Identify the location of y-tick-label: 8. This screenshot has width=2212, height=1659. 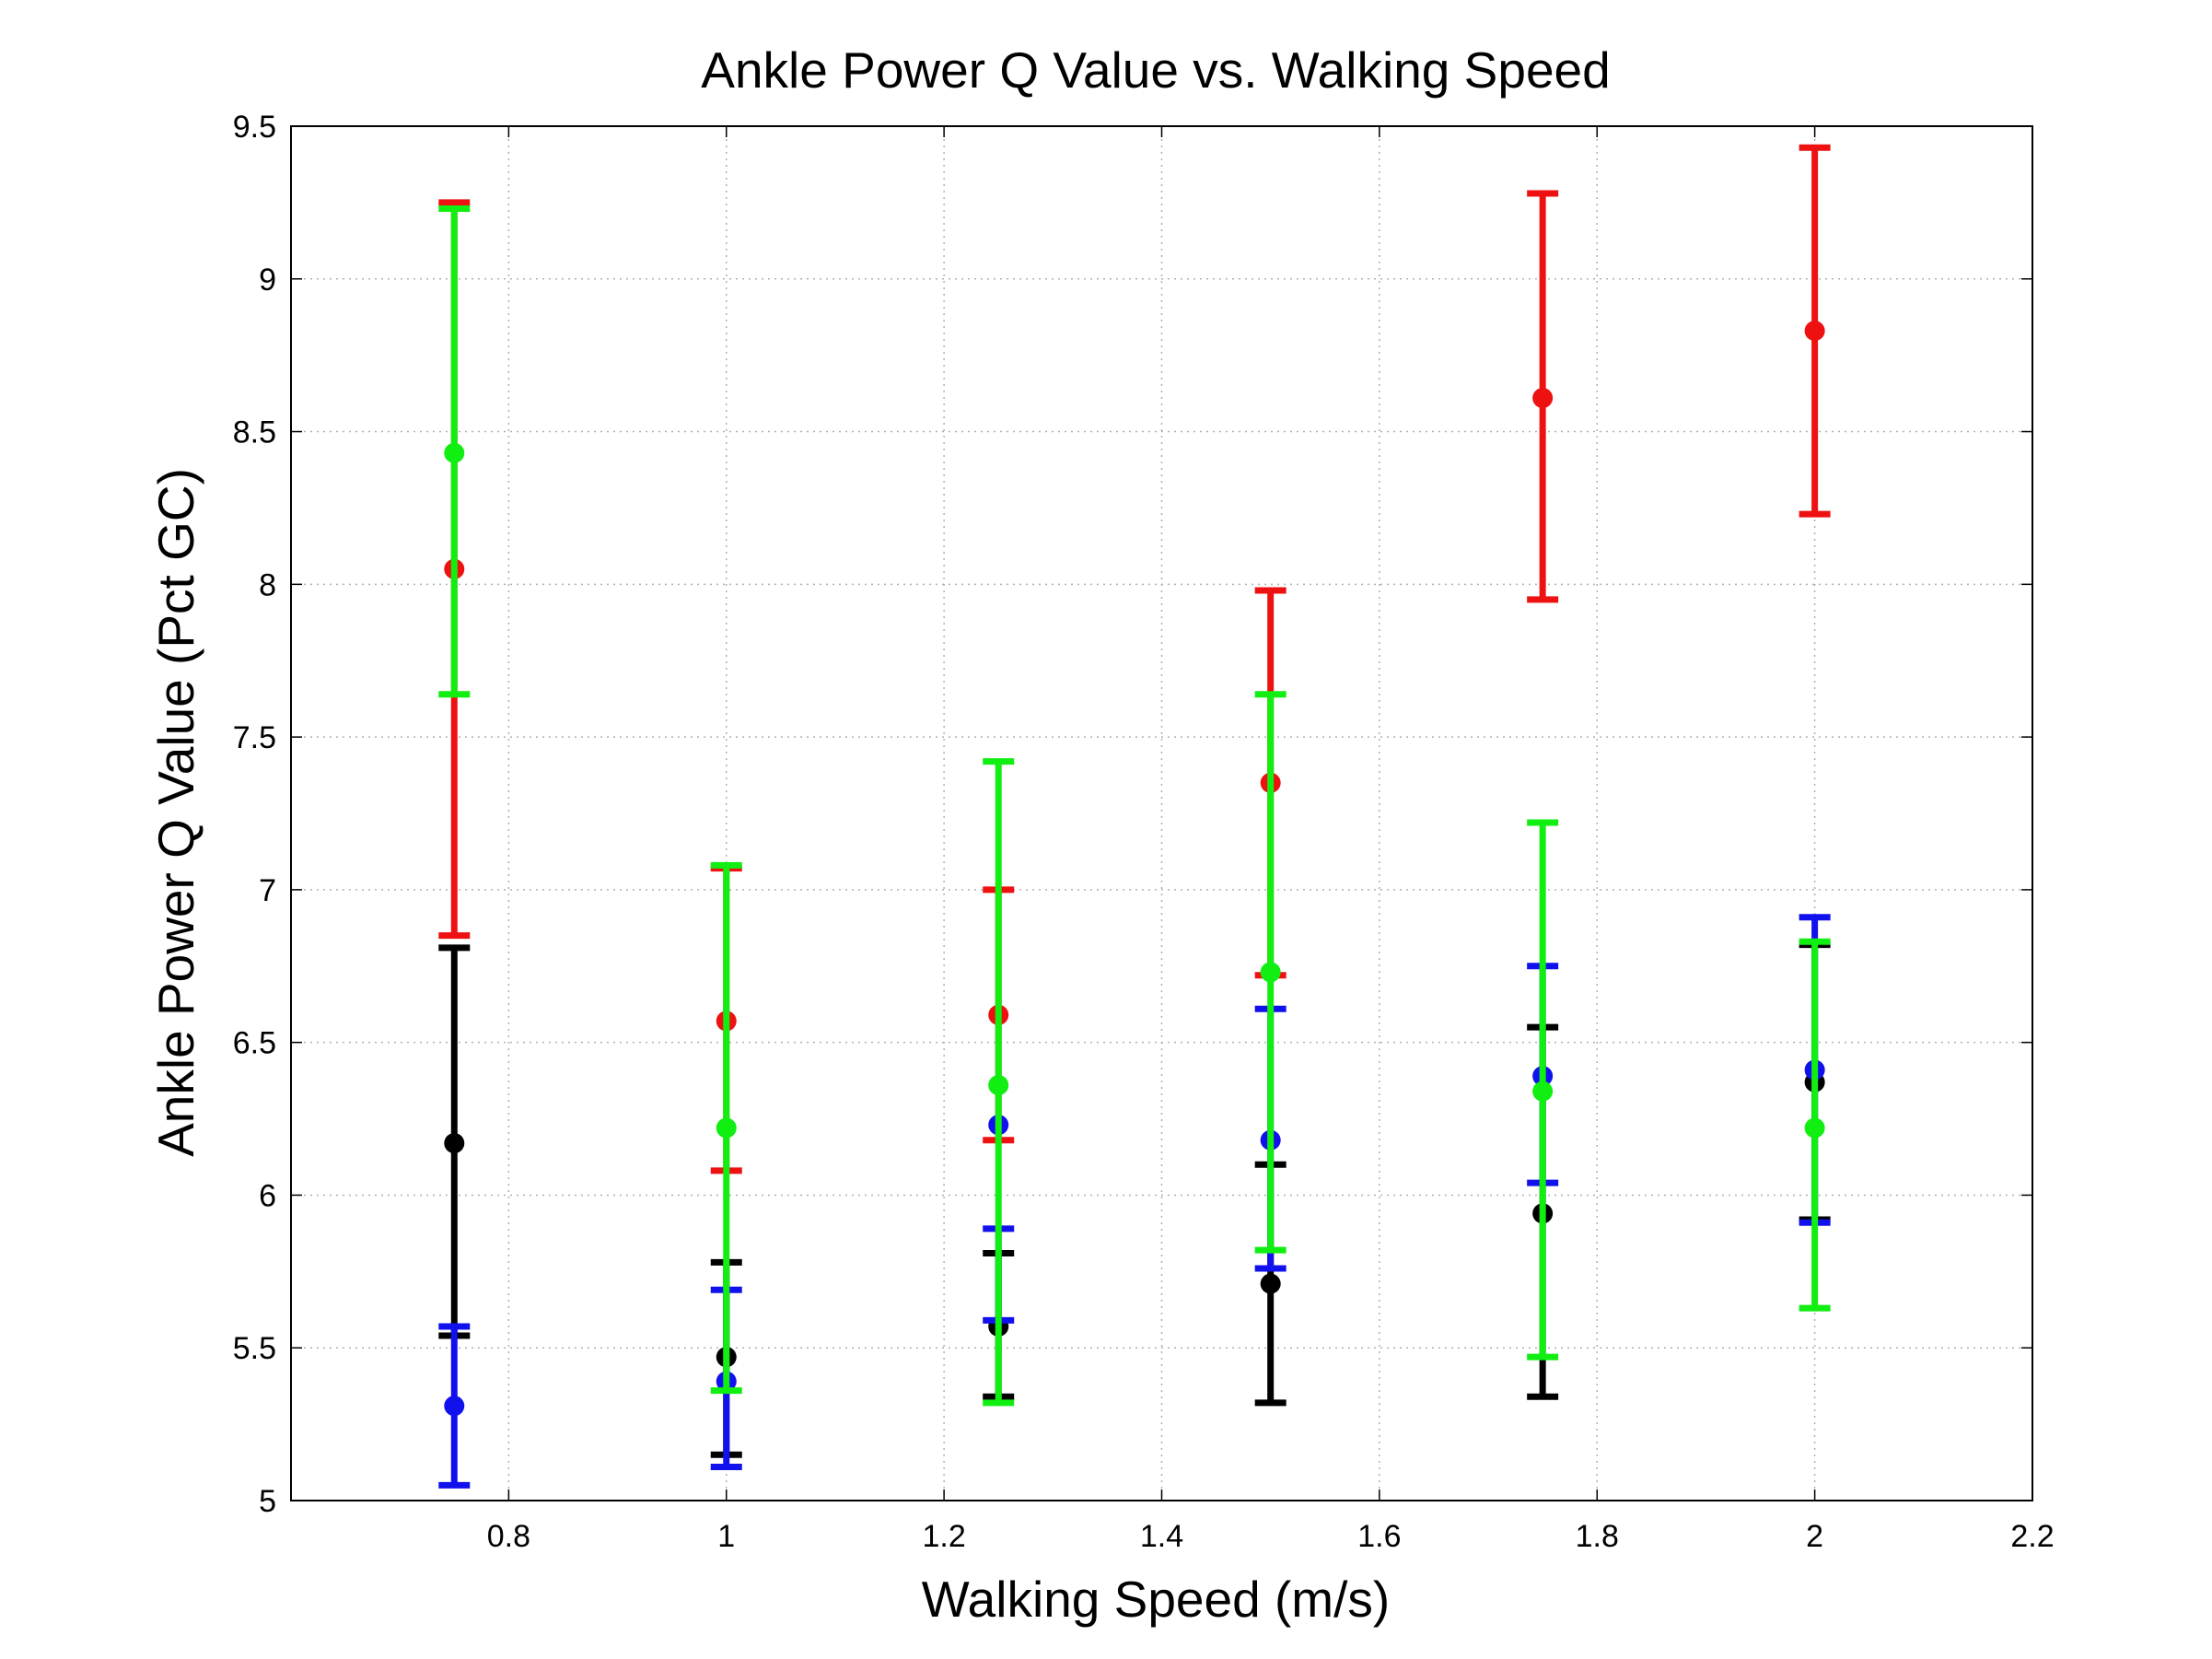
(268, 584).